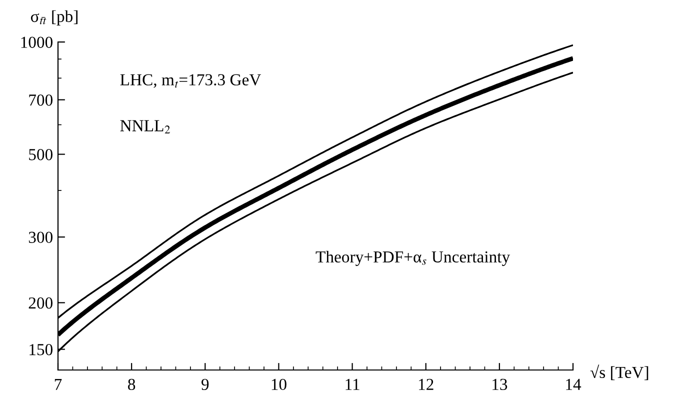 The height and width of the screenshot is (402, 686). What do you see at coordinates (619, 372) in the screenshot?
I see `x-axis-title: √s [TeV]` at bounding box center [619, 372].